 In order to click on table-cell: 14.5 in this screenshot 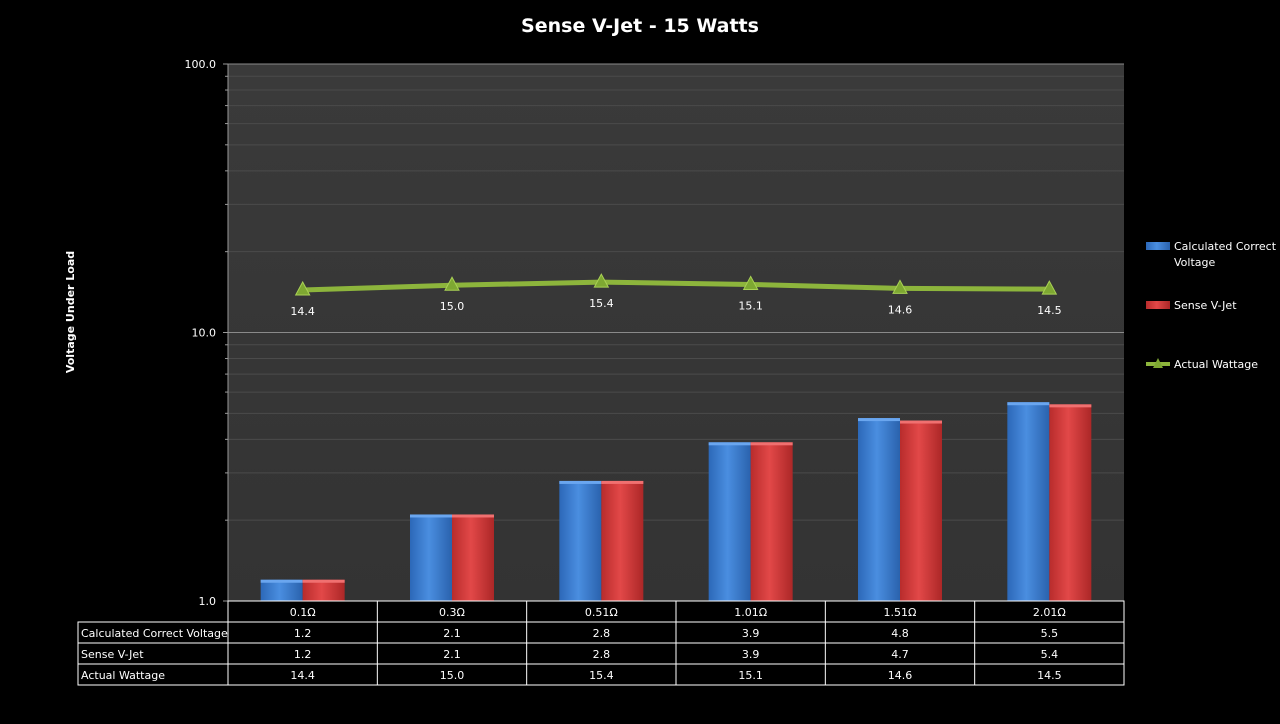, I will do `click(1049, 675)`.